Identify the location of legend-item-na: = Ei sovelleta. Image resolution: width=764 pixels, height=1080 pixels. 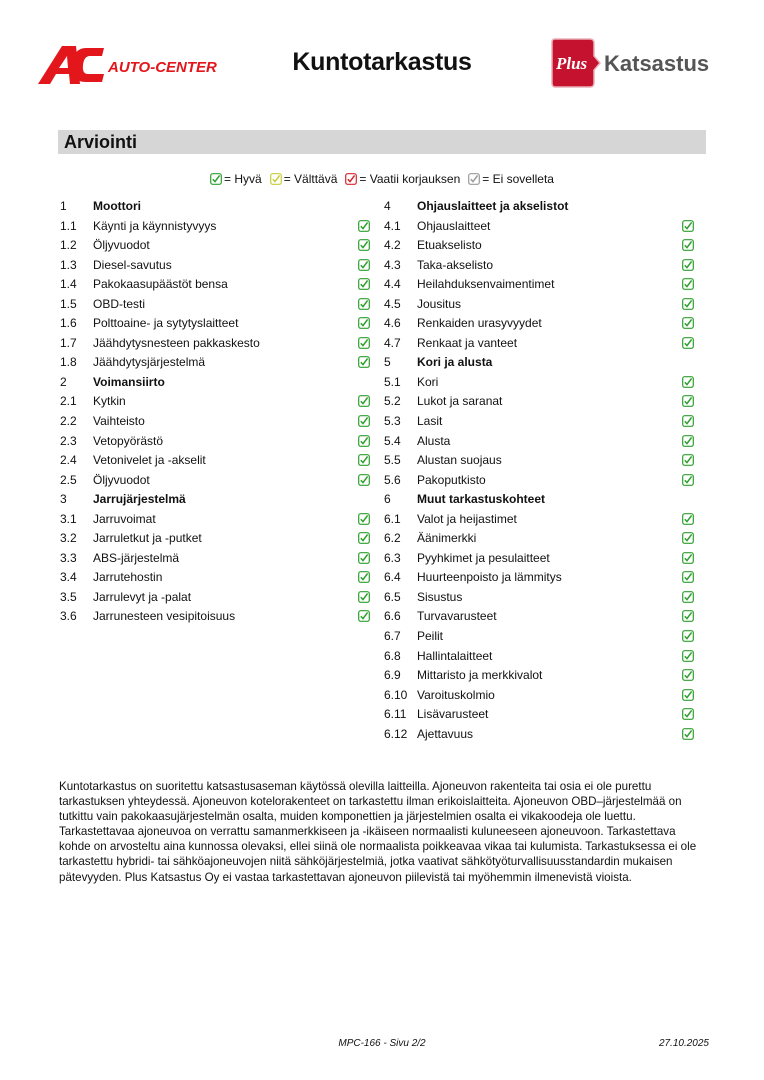
(511, 179).